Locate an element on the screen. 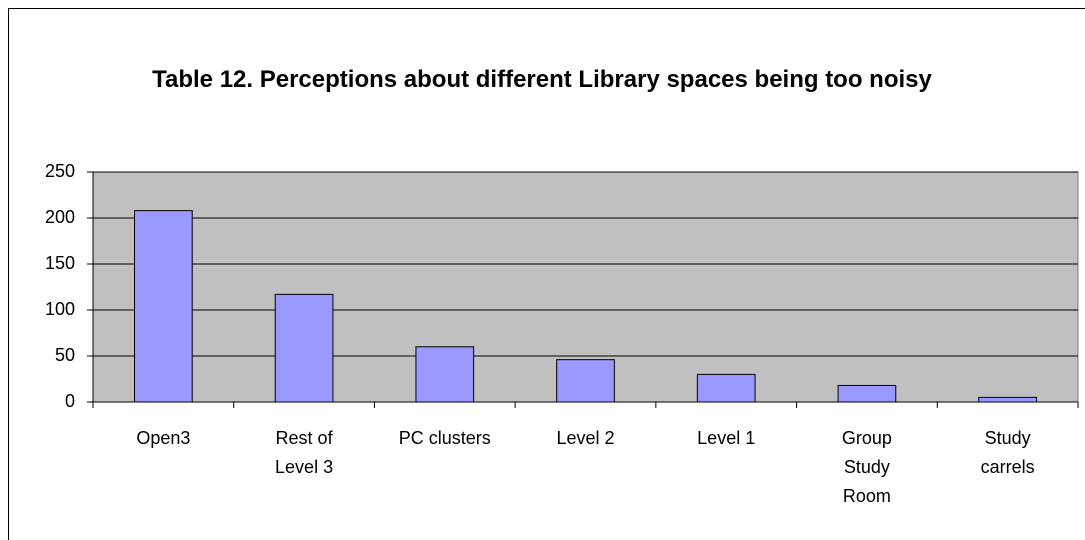 Image resolution: width=1085 pixels, height=540 pixels. y-tick-label: 250 is located at coordinates (60, 171).